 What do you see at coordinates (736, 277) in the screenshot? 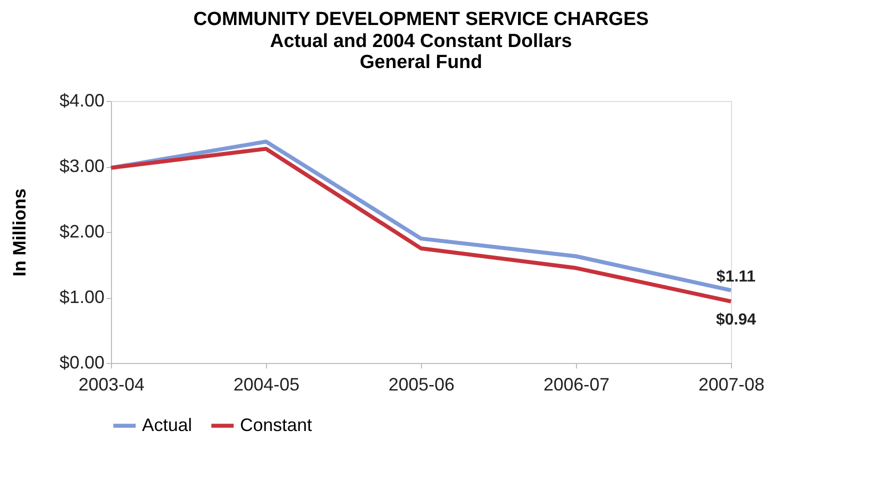
I see `data-label: $1.11` at bounding box center [736, 277].